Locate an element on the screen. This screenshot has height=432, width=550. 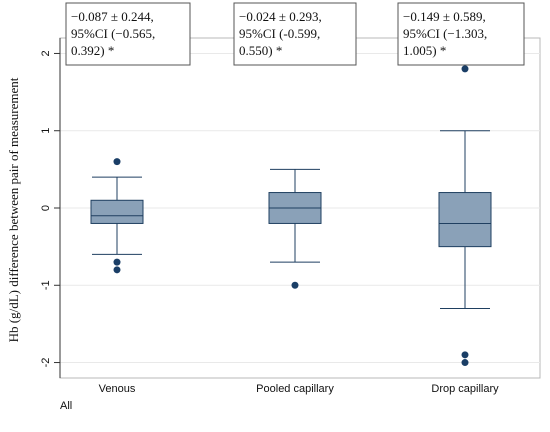
annotation-line-1-0: −0.024 ± 0.293, is located at coordinates (280, 16).